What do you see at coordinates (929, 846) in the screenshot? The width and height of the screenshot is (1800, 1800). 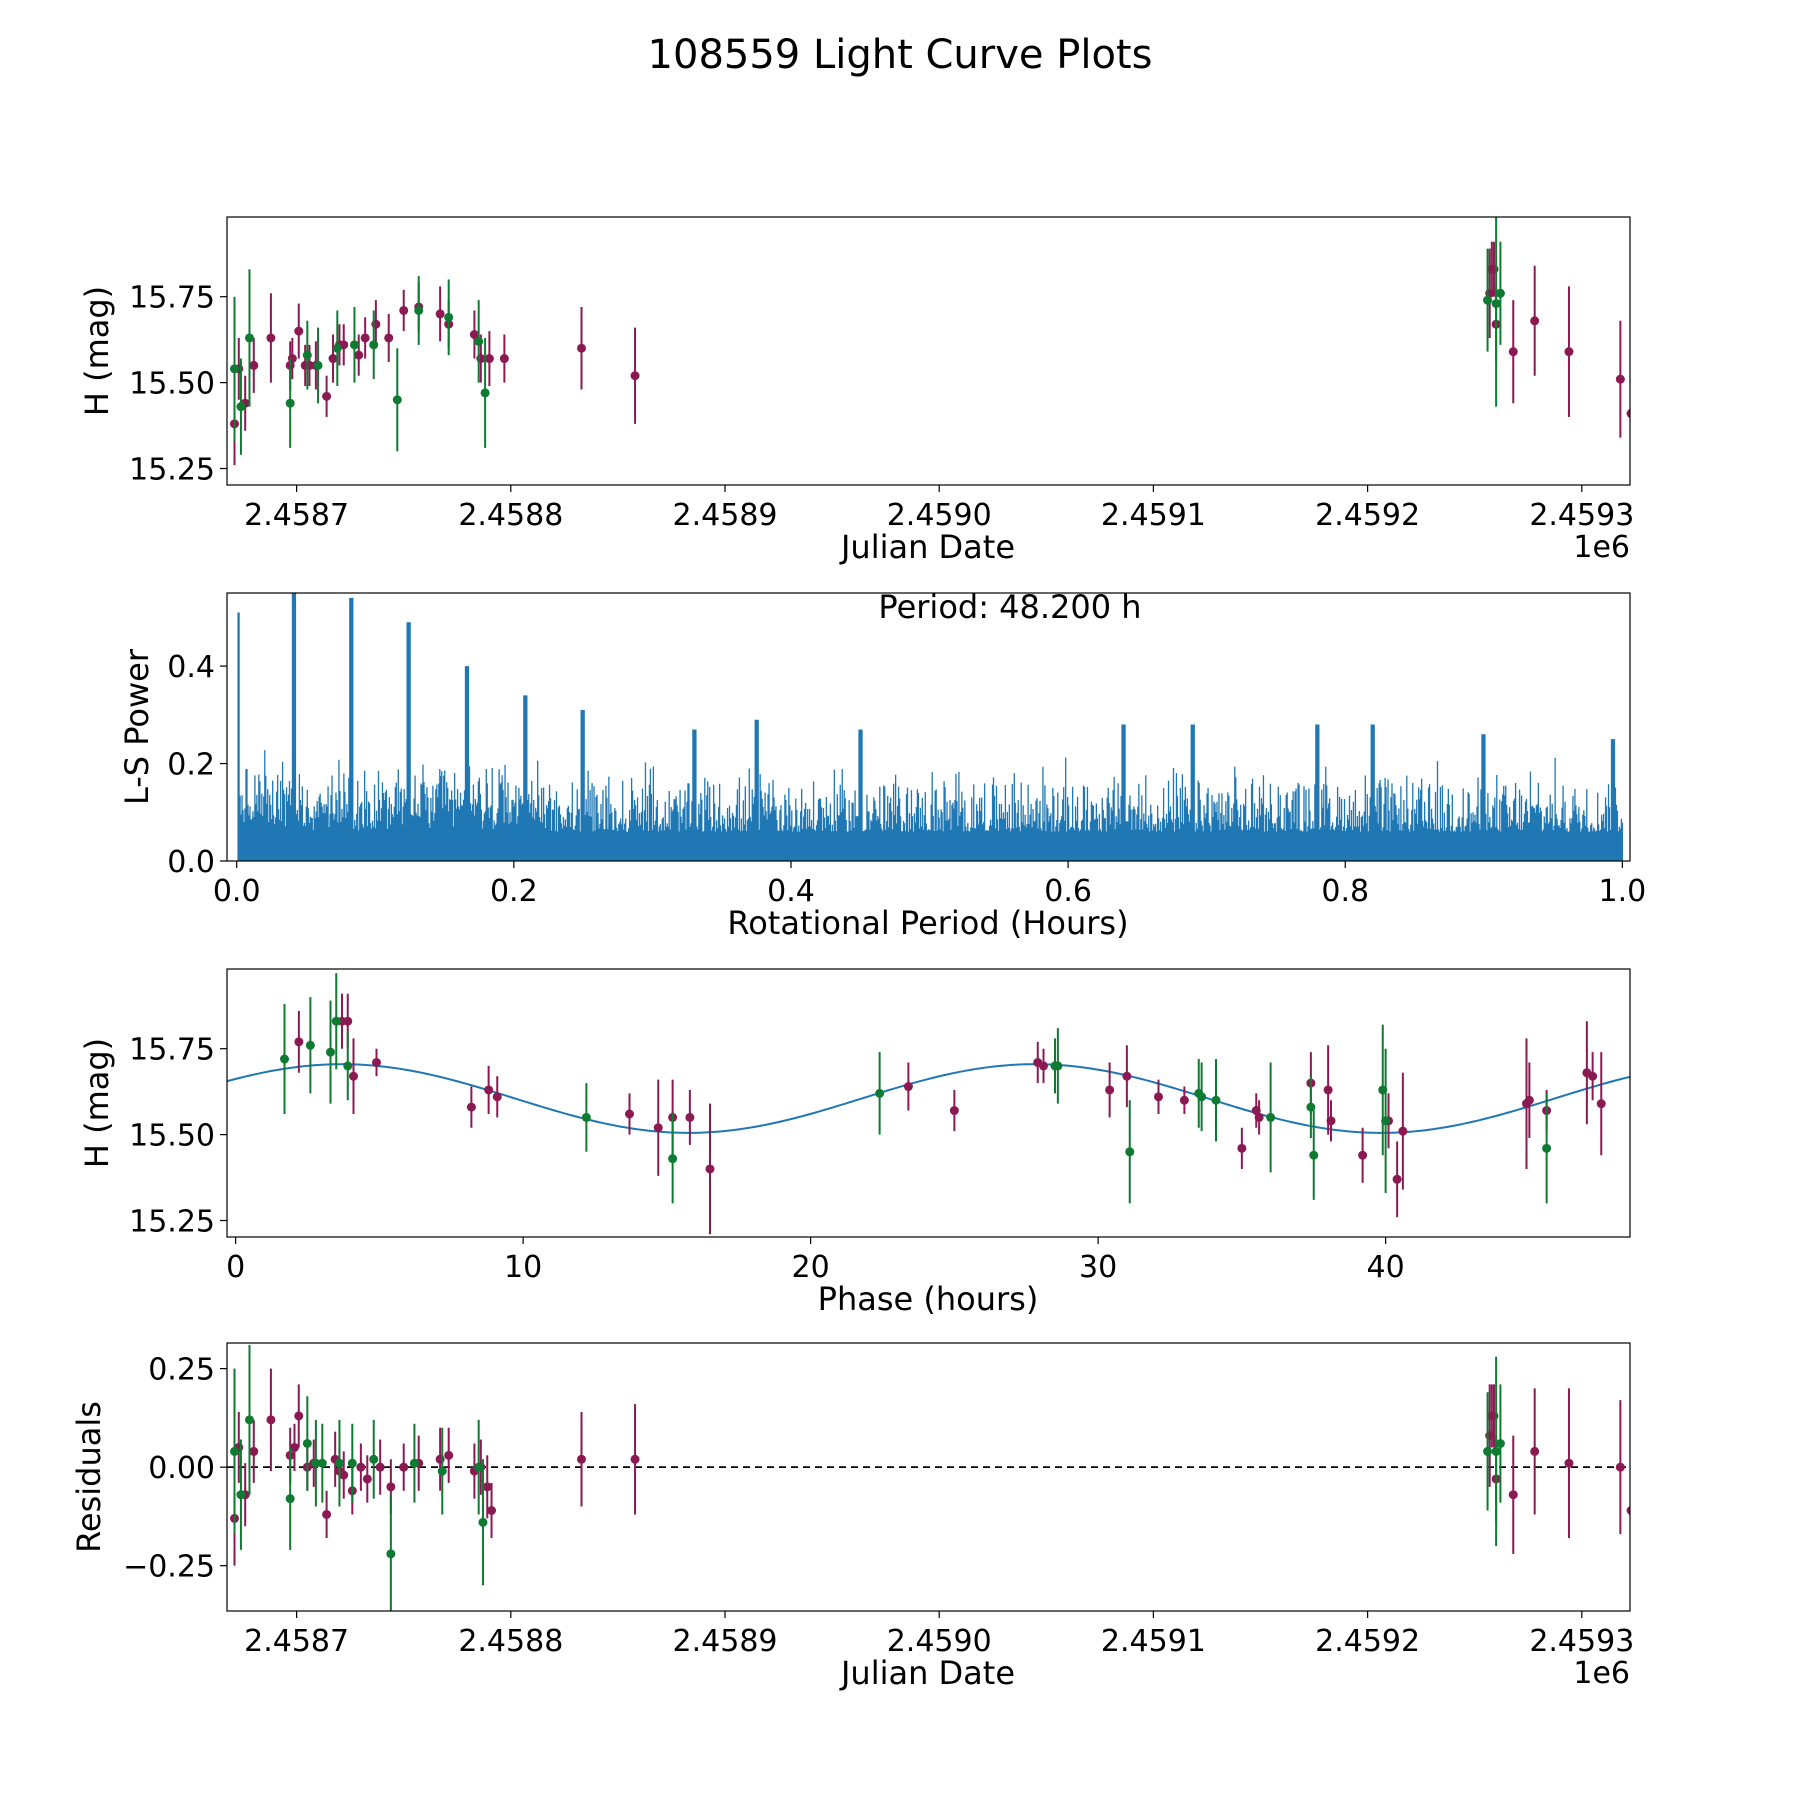 I see `periodogram-noise-floor` at bounding box center [929, 846].